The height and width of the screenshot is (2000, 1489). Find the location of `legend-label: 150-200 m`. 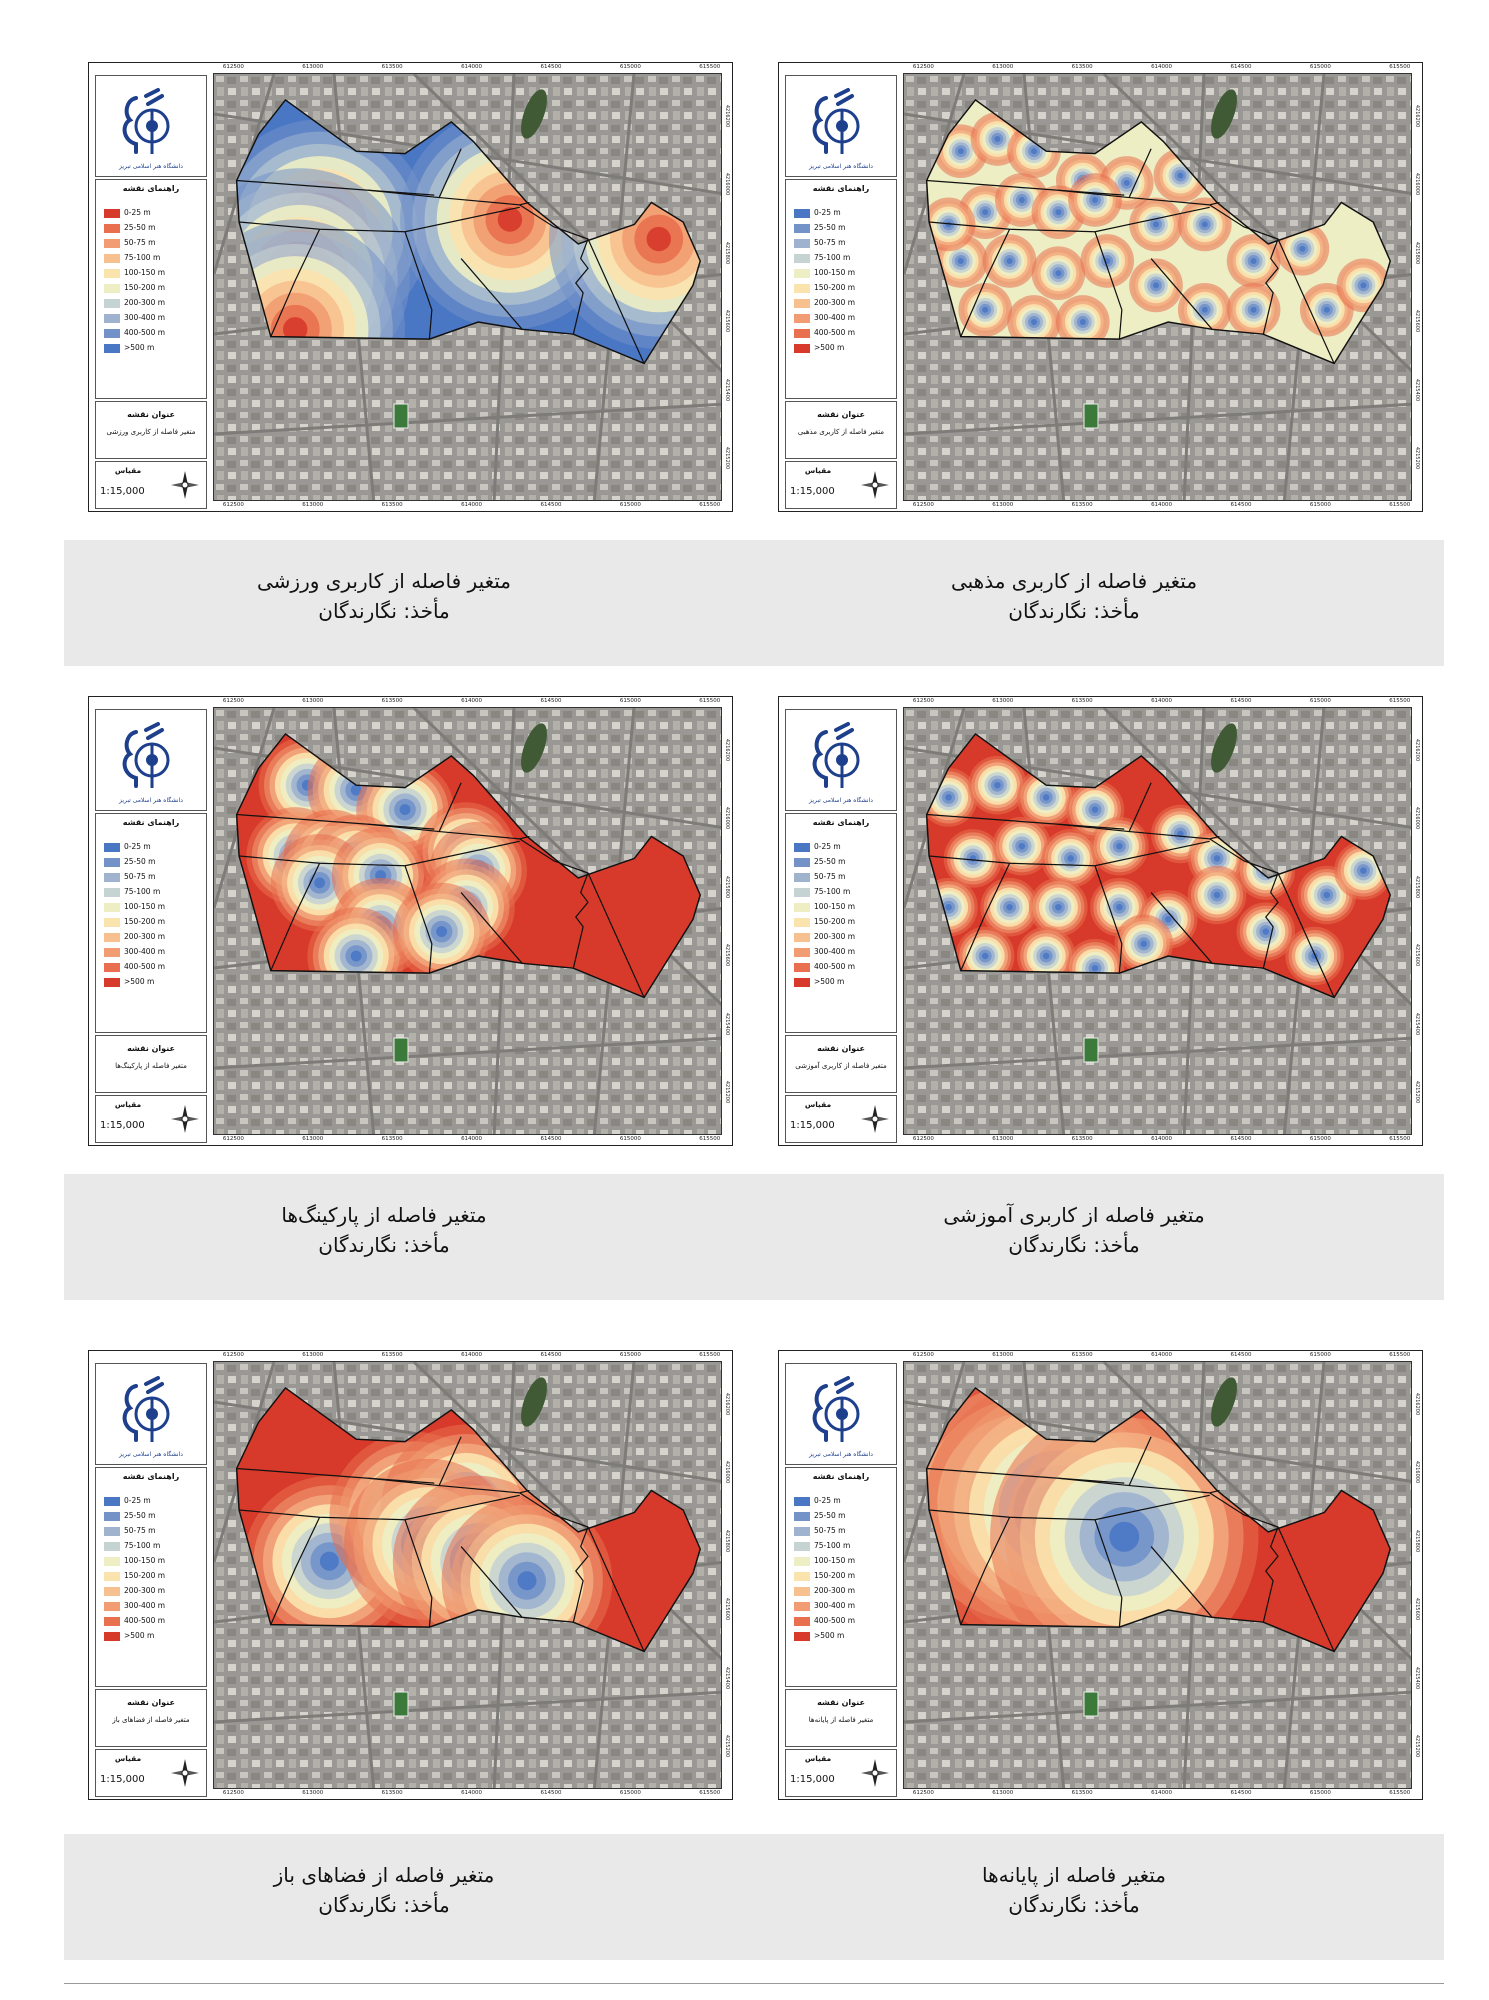

legend-label: 150-200 m is located at coordinates (145, 287).